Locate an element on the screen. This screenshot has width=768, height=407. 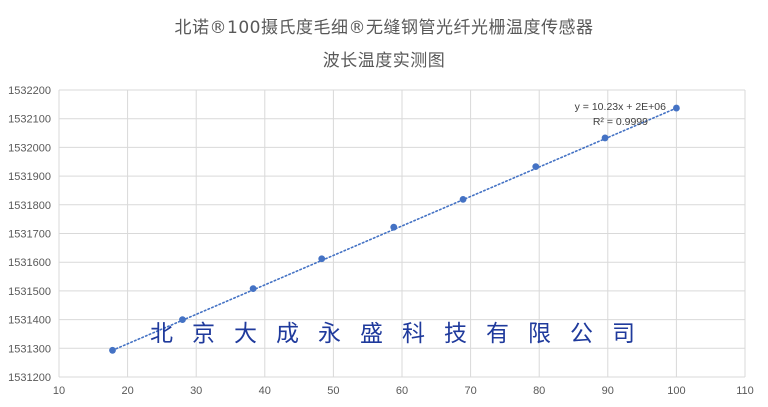
x-tick-label: 60 is located at coordinates (402, 391).